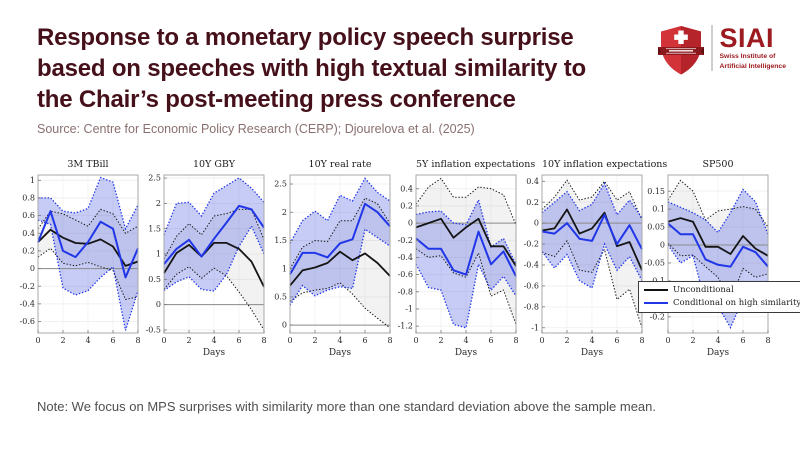 This screenshot has height=450, width=800. Describe the element at coordinates (736, 303) in the screenshot. I see `legend-label-conditional: Conditional on high similarity` at that location.